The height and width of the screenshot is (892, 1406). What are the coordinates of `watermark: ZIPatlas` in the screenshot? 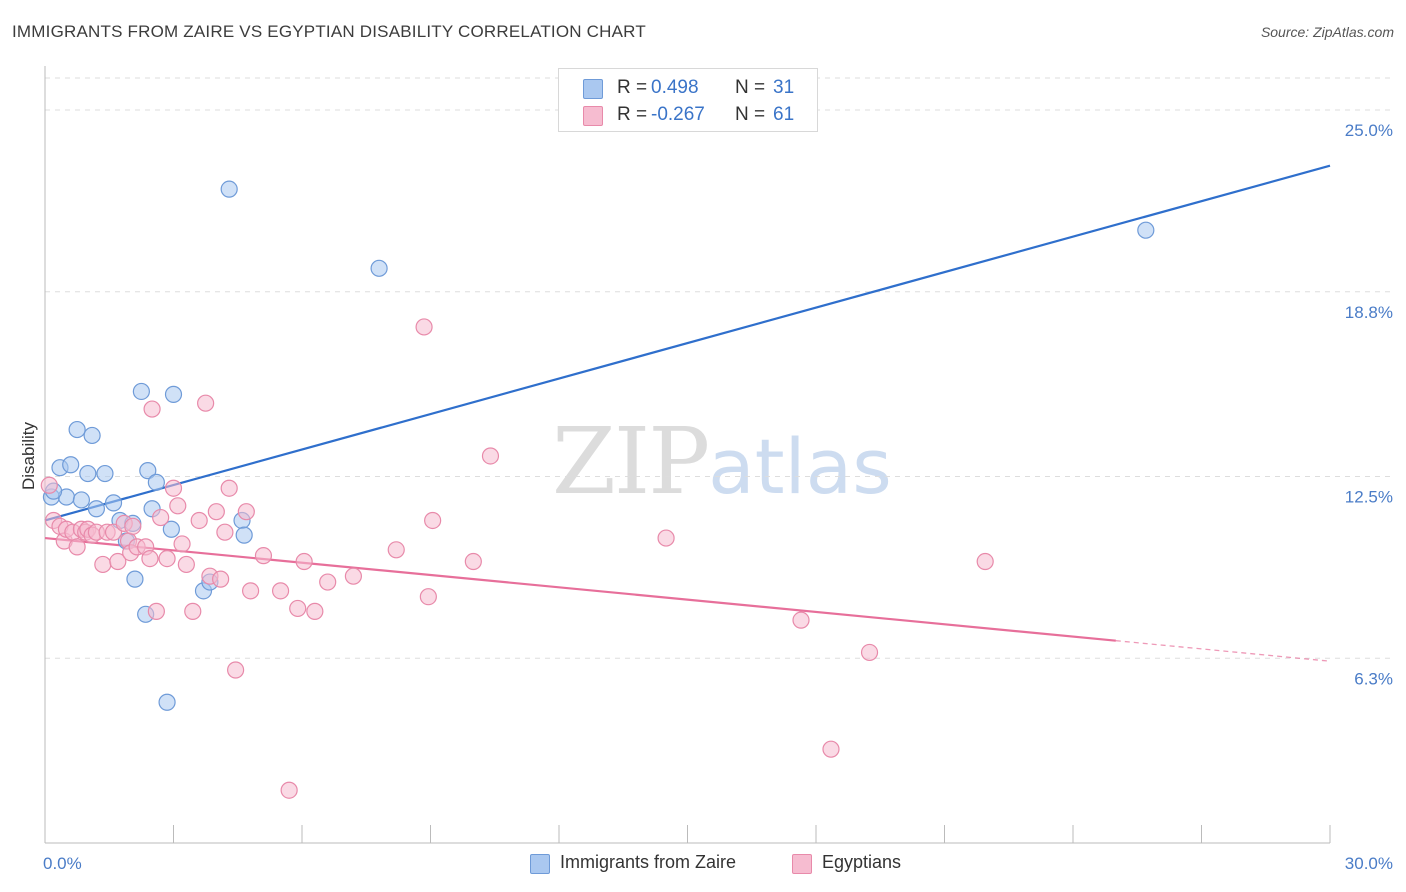 It's located at (722, 461).